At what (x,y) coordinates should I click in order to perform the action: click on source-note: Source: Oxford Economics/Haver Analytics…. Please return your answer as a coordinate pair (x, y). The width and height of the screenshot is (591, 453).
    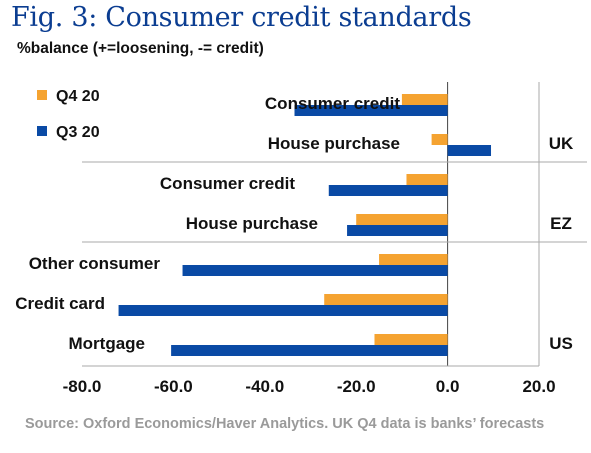
    Looking at the image, I should click on (285, 424).